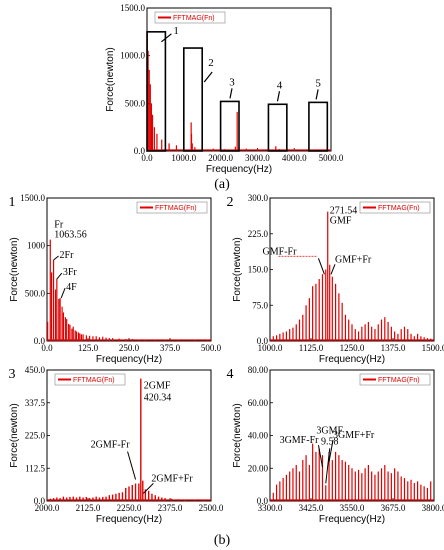 Image resolution: width=444 pixels, height=550 pixels. I want to click on y-tick-label: 450.0, so click(35, 370).